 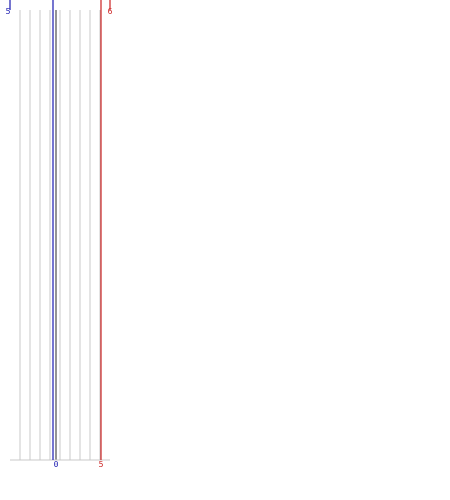 I want to click on blue-top-label: 5, so click(x=8, y=11).